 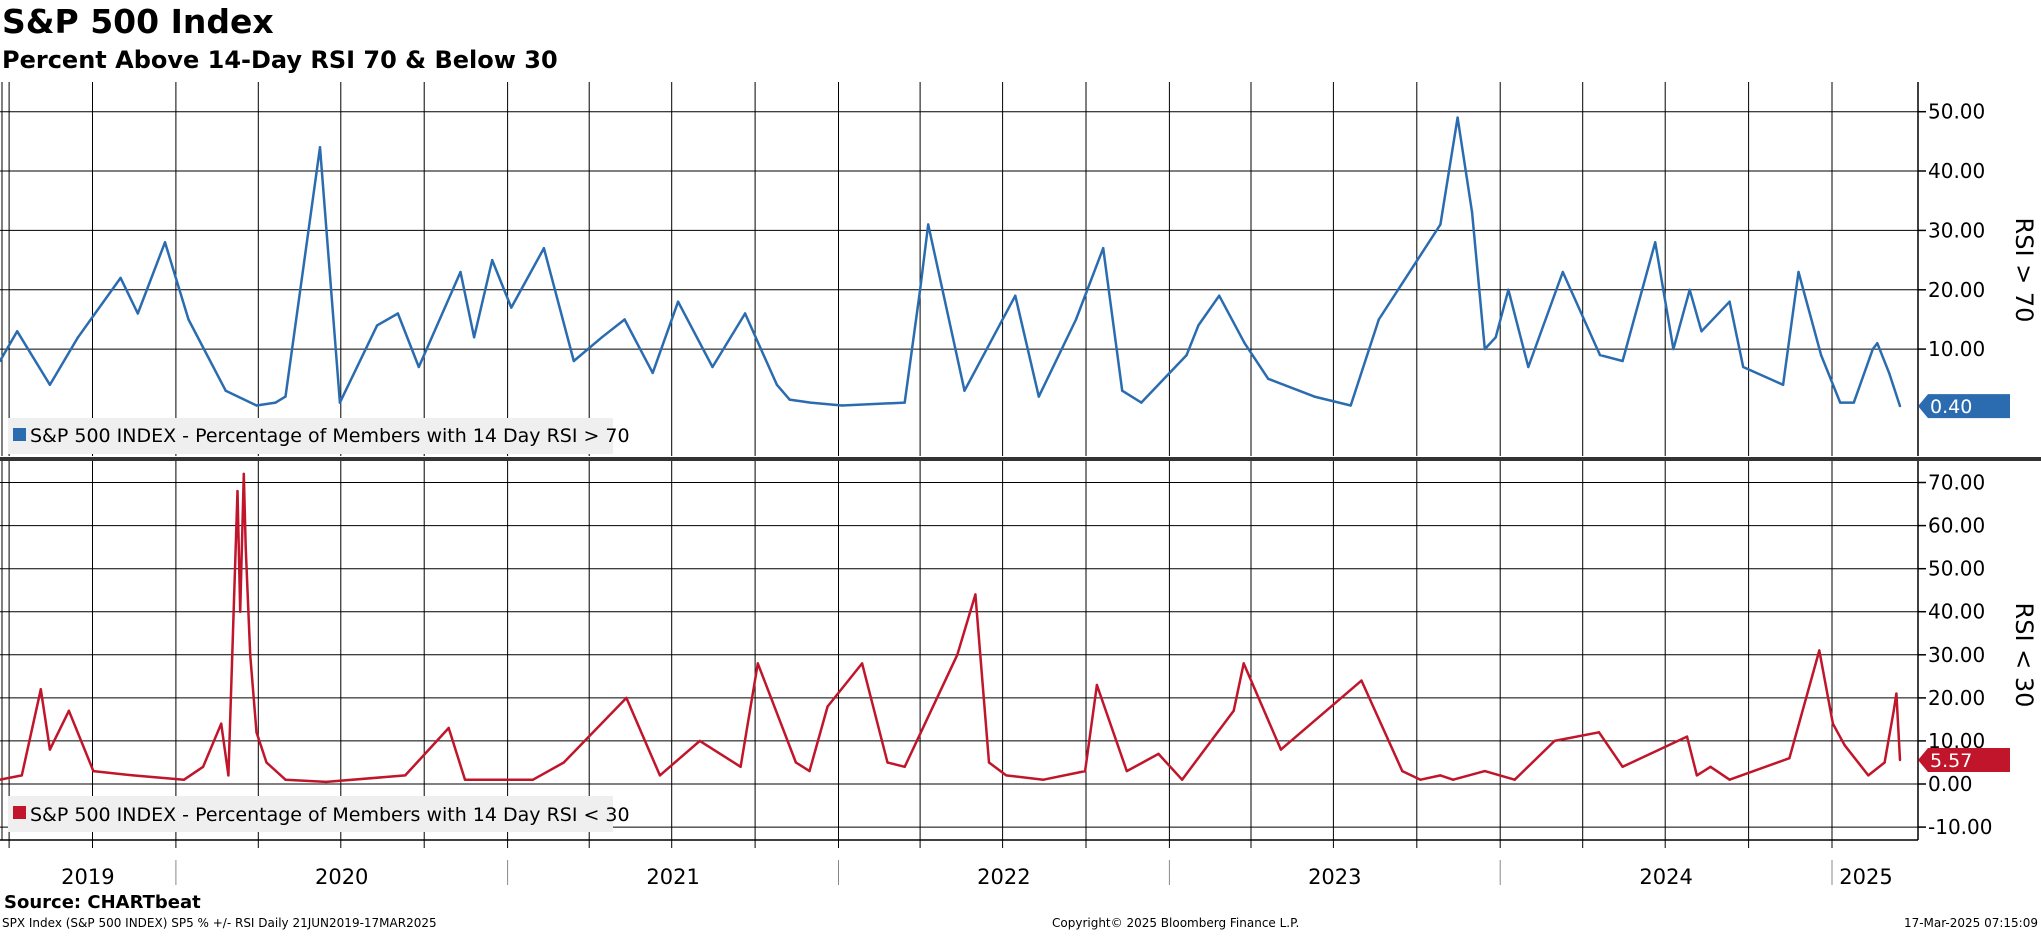 What do you see at coordinates (2024, 270) in the screenshot?
I see `upper-y-axis-label: RSI > 70` at bounding box center [2024, 270].